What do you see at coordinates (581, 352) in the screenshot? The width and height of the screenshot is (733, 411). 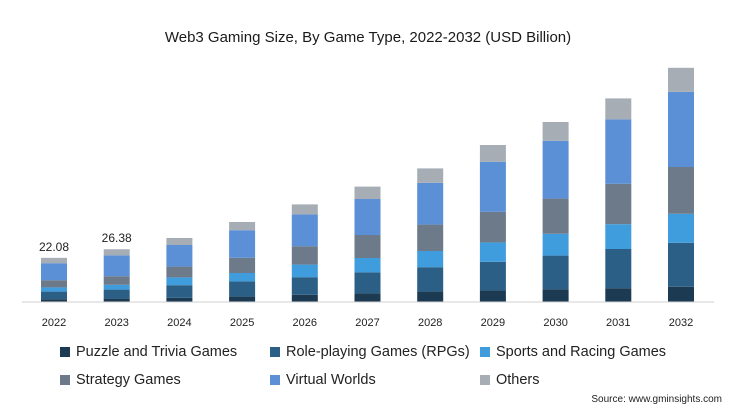 I see `legend-label-2: Sports and Racing Games` at bounding box center [581, 352].